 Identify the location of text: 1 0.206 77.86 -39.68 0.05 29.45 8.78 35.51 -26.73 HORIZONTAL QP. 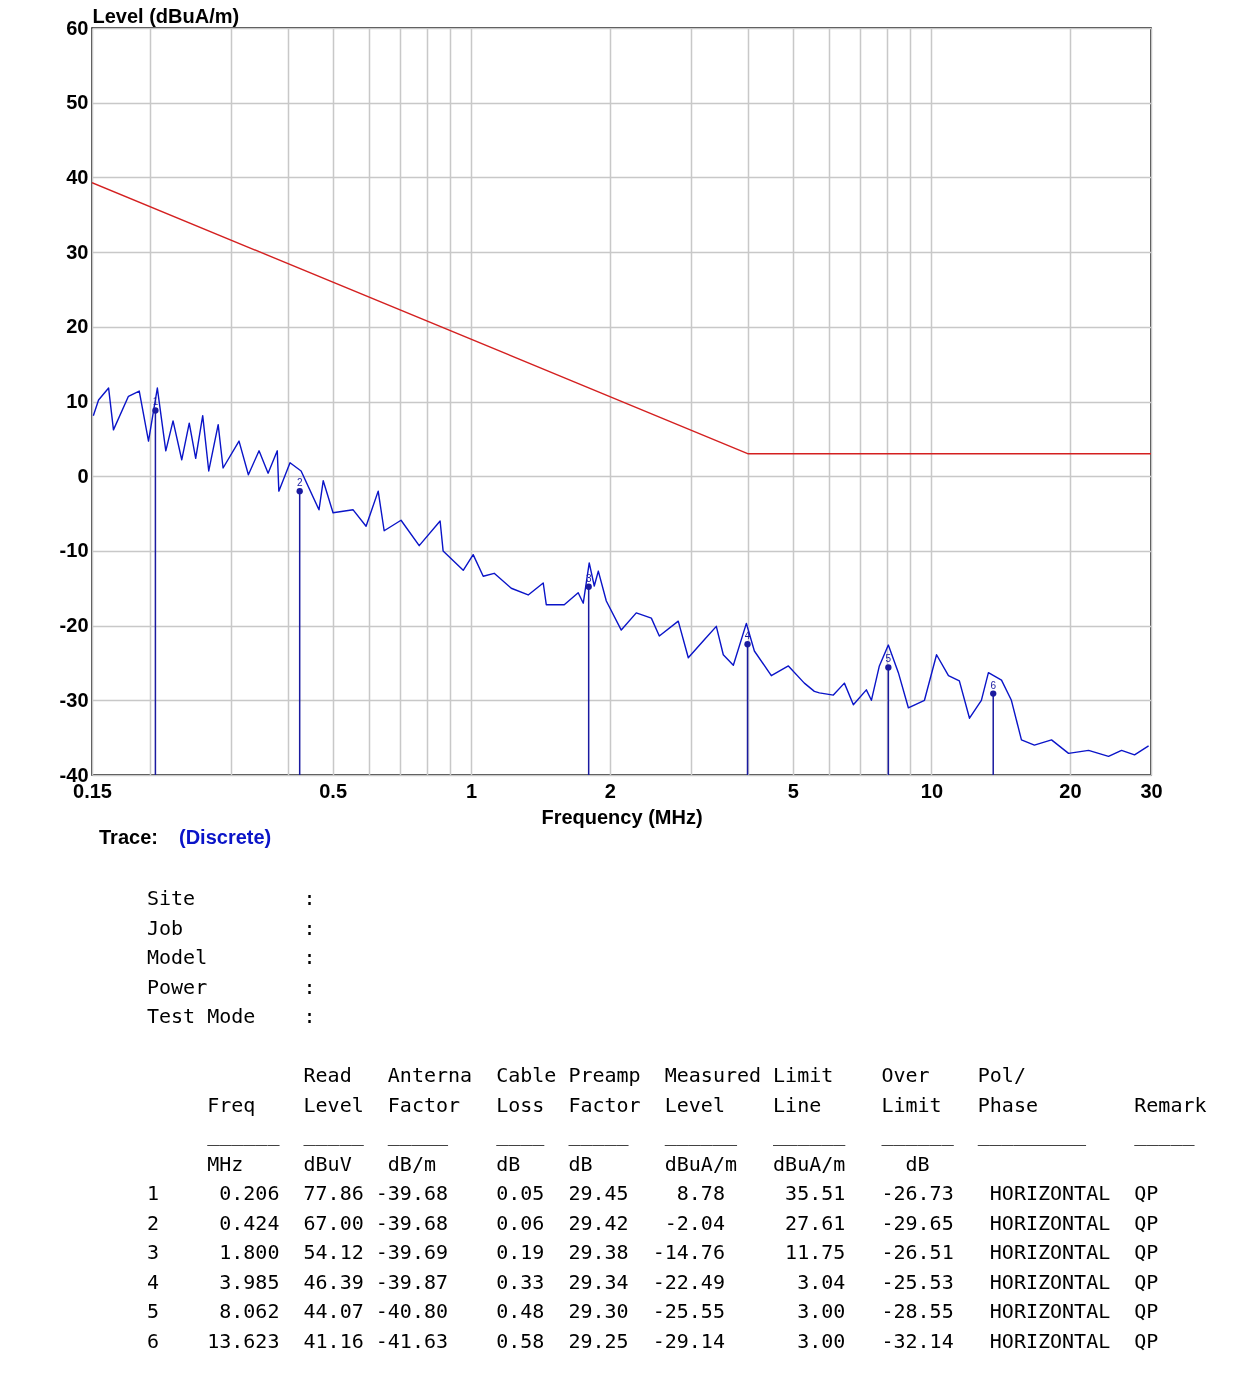
(653, 1193).